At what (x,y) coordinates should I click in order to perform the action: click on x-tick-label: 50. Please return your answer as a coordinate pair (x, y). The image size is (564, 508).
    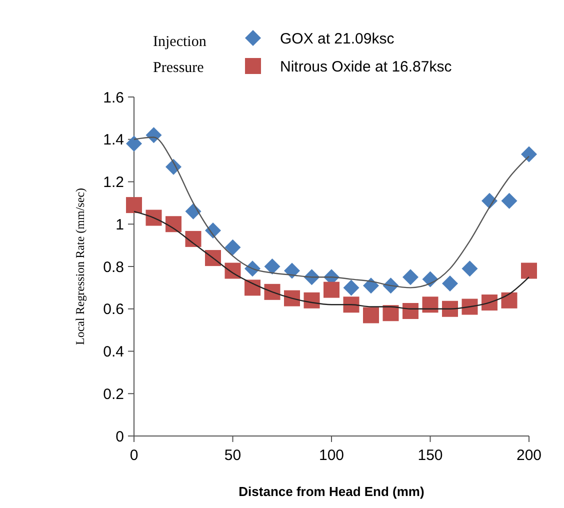
    Looking at the image, I should click on (233, 455).